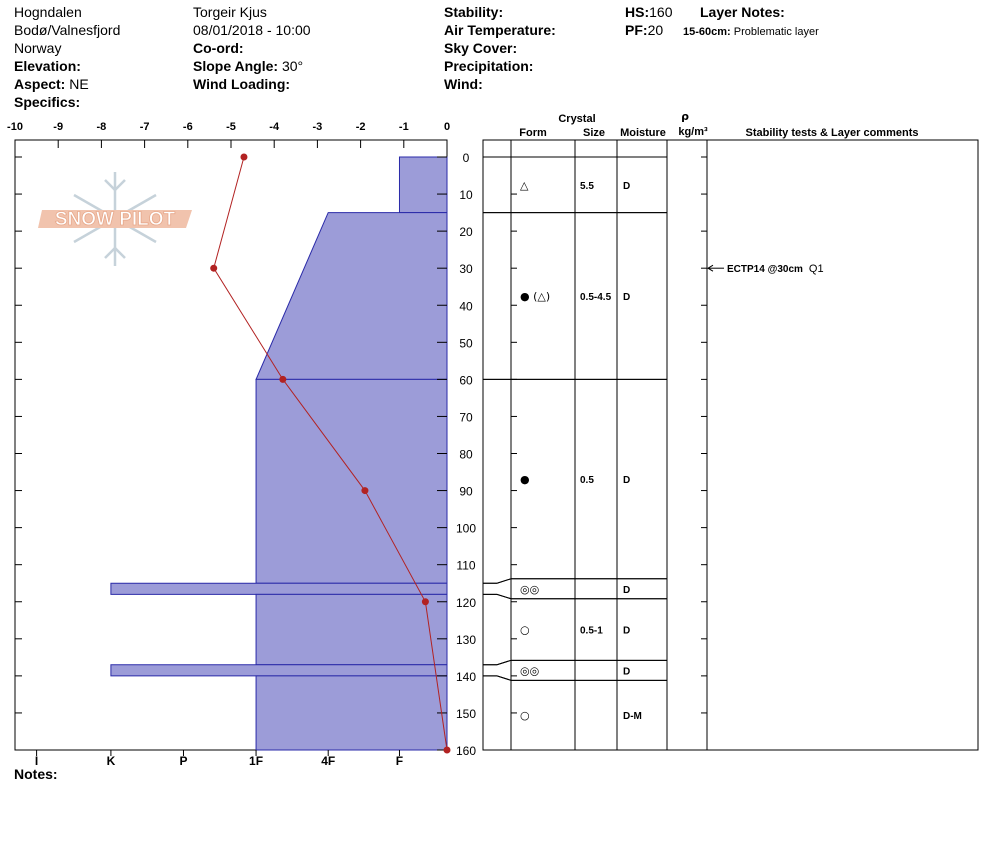 This screenshot has height=845, width=994. Describe the element at coordinates (465, 566) in the screenshot. I see `y-tick-label: 110` at that location.